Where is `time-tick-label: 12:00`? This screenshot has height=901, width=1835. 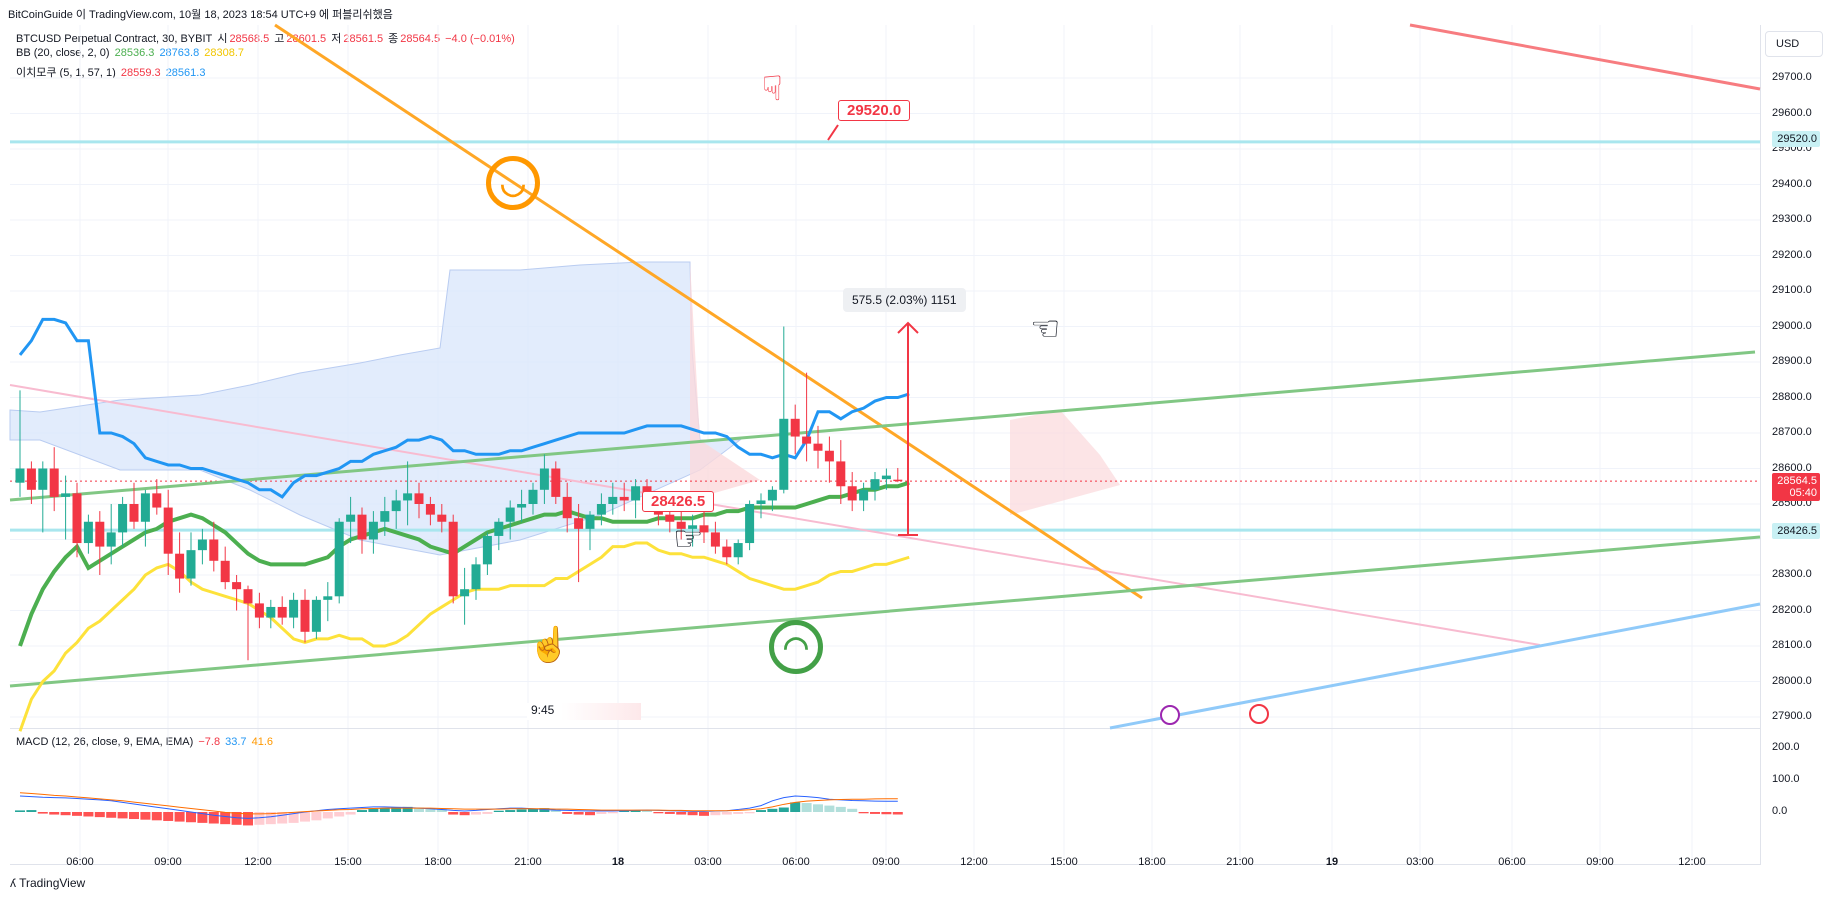
time-tick-label: 12:00 is located at coordinates (1692, 862).